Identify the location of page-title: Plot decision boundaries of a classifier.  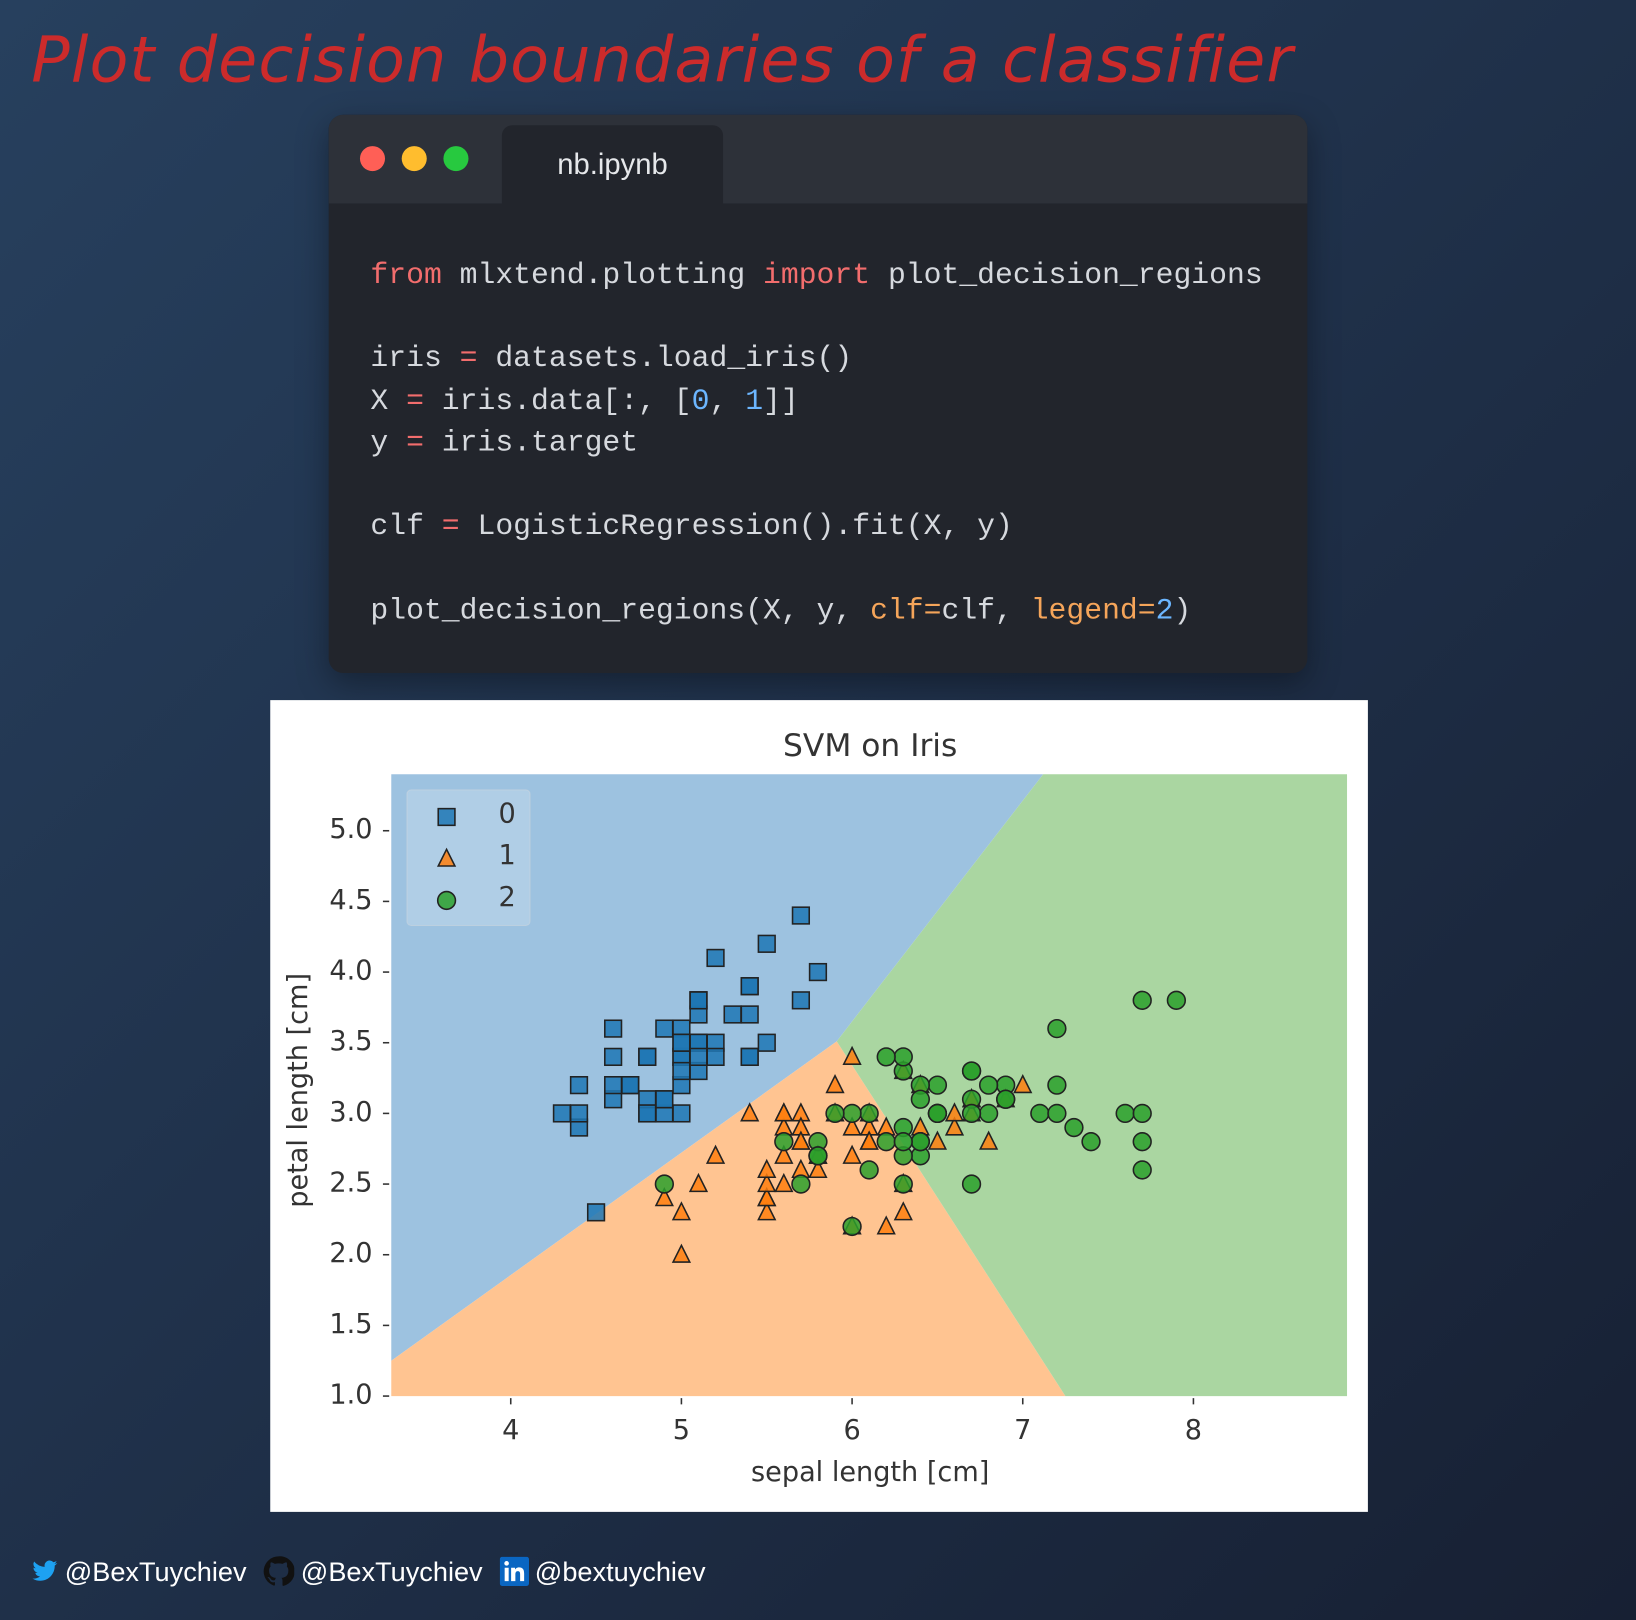
(662, 60).